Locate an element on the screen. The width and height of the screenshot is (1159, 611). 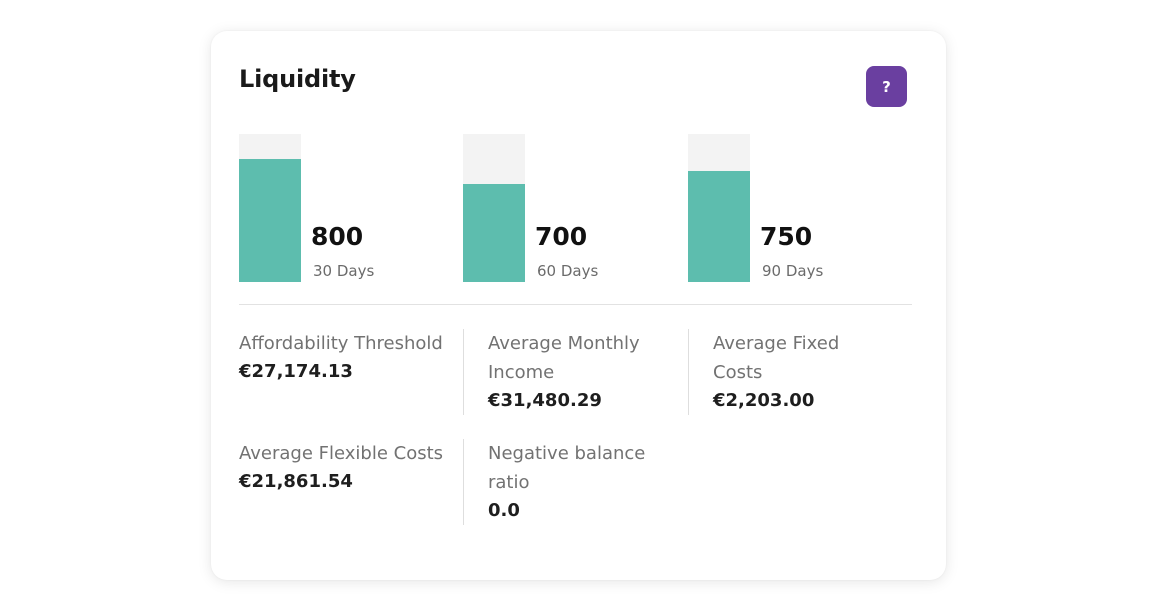
gauge-90-days: 750 90 Days is located at coordinates (788, 208).